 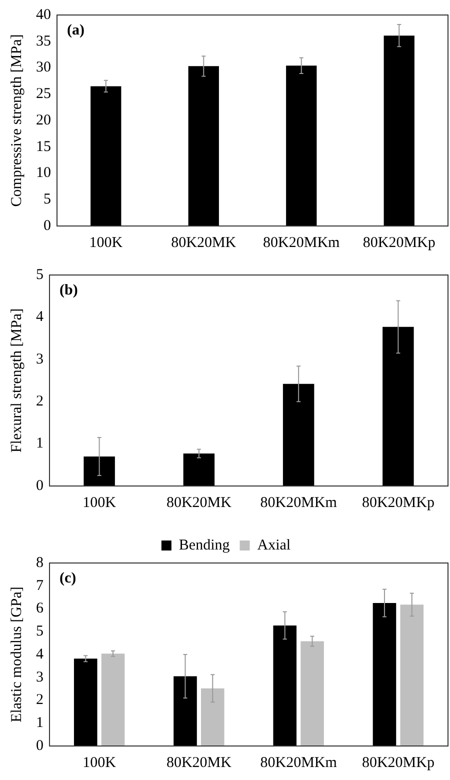 I want to click on annotation: (b), so click(x=69, y=290).